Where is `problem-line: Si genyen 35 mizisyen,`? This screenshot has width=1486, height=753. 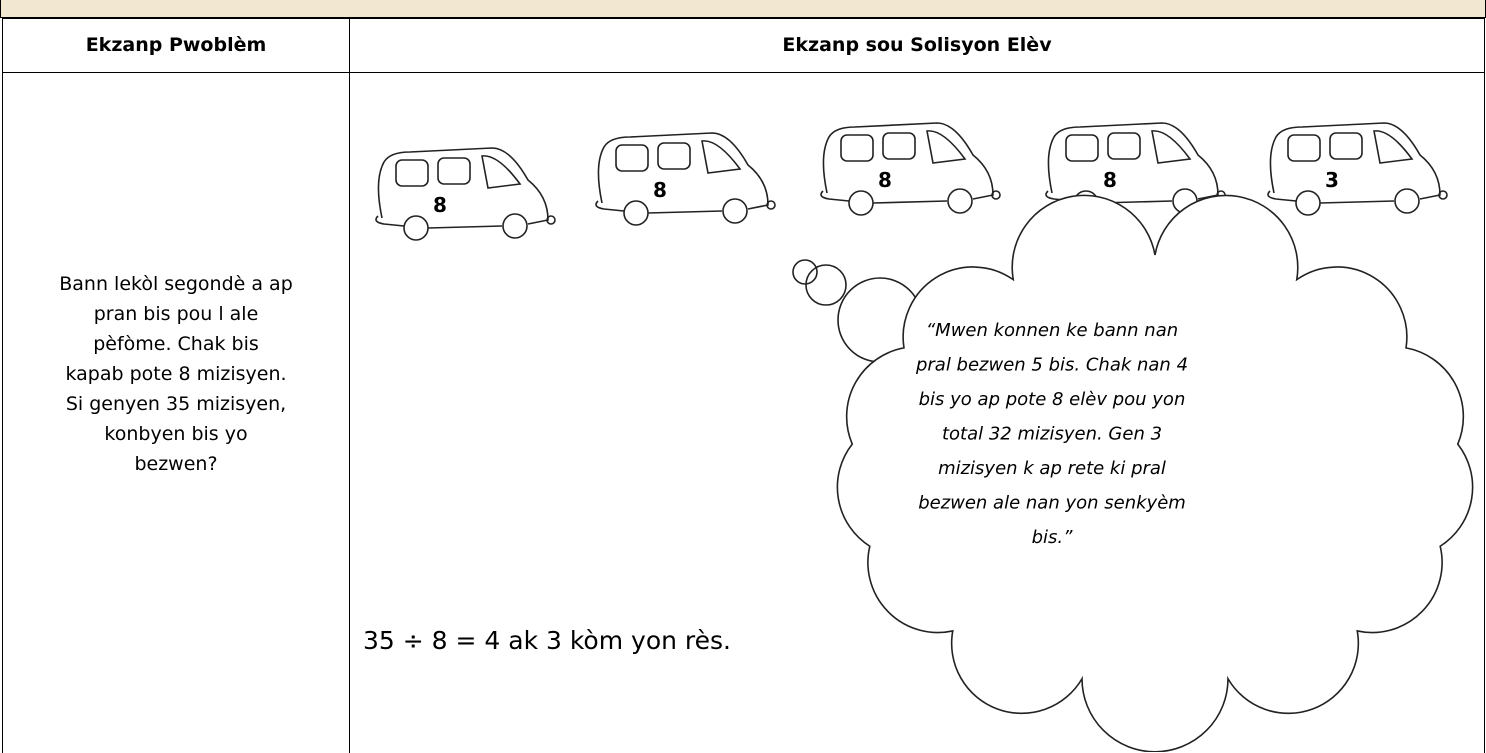 problem-line: Si genyen 35 mizisyen, is located at coordinates (176, 404).